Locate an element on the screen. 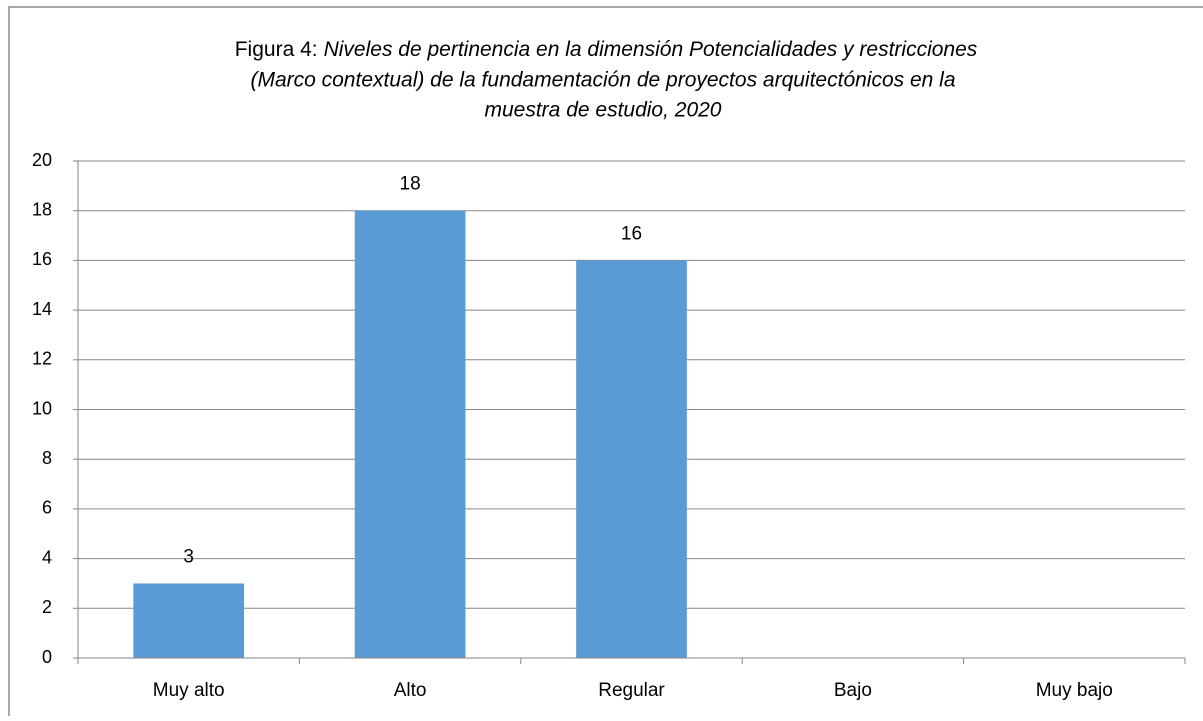 Image resolution: width=1203 pixels, height=721 pixels. x-tick-label: Muy bajo is located at coordinates (1074, 690).